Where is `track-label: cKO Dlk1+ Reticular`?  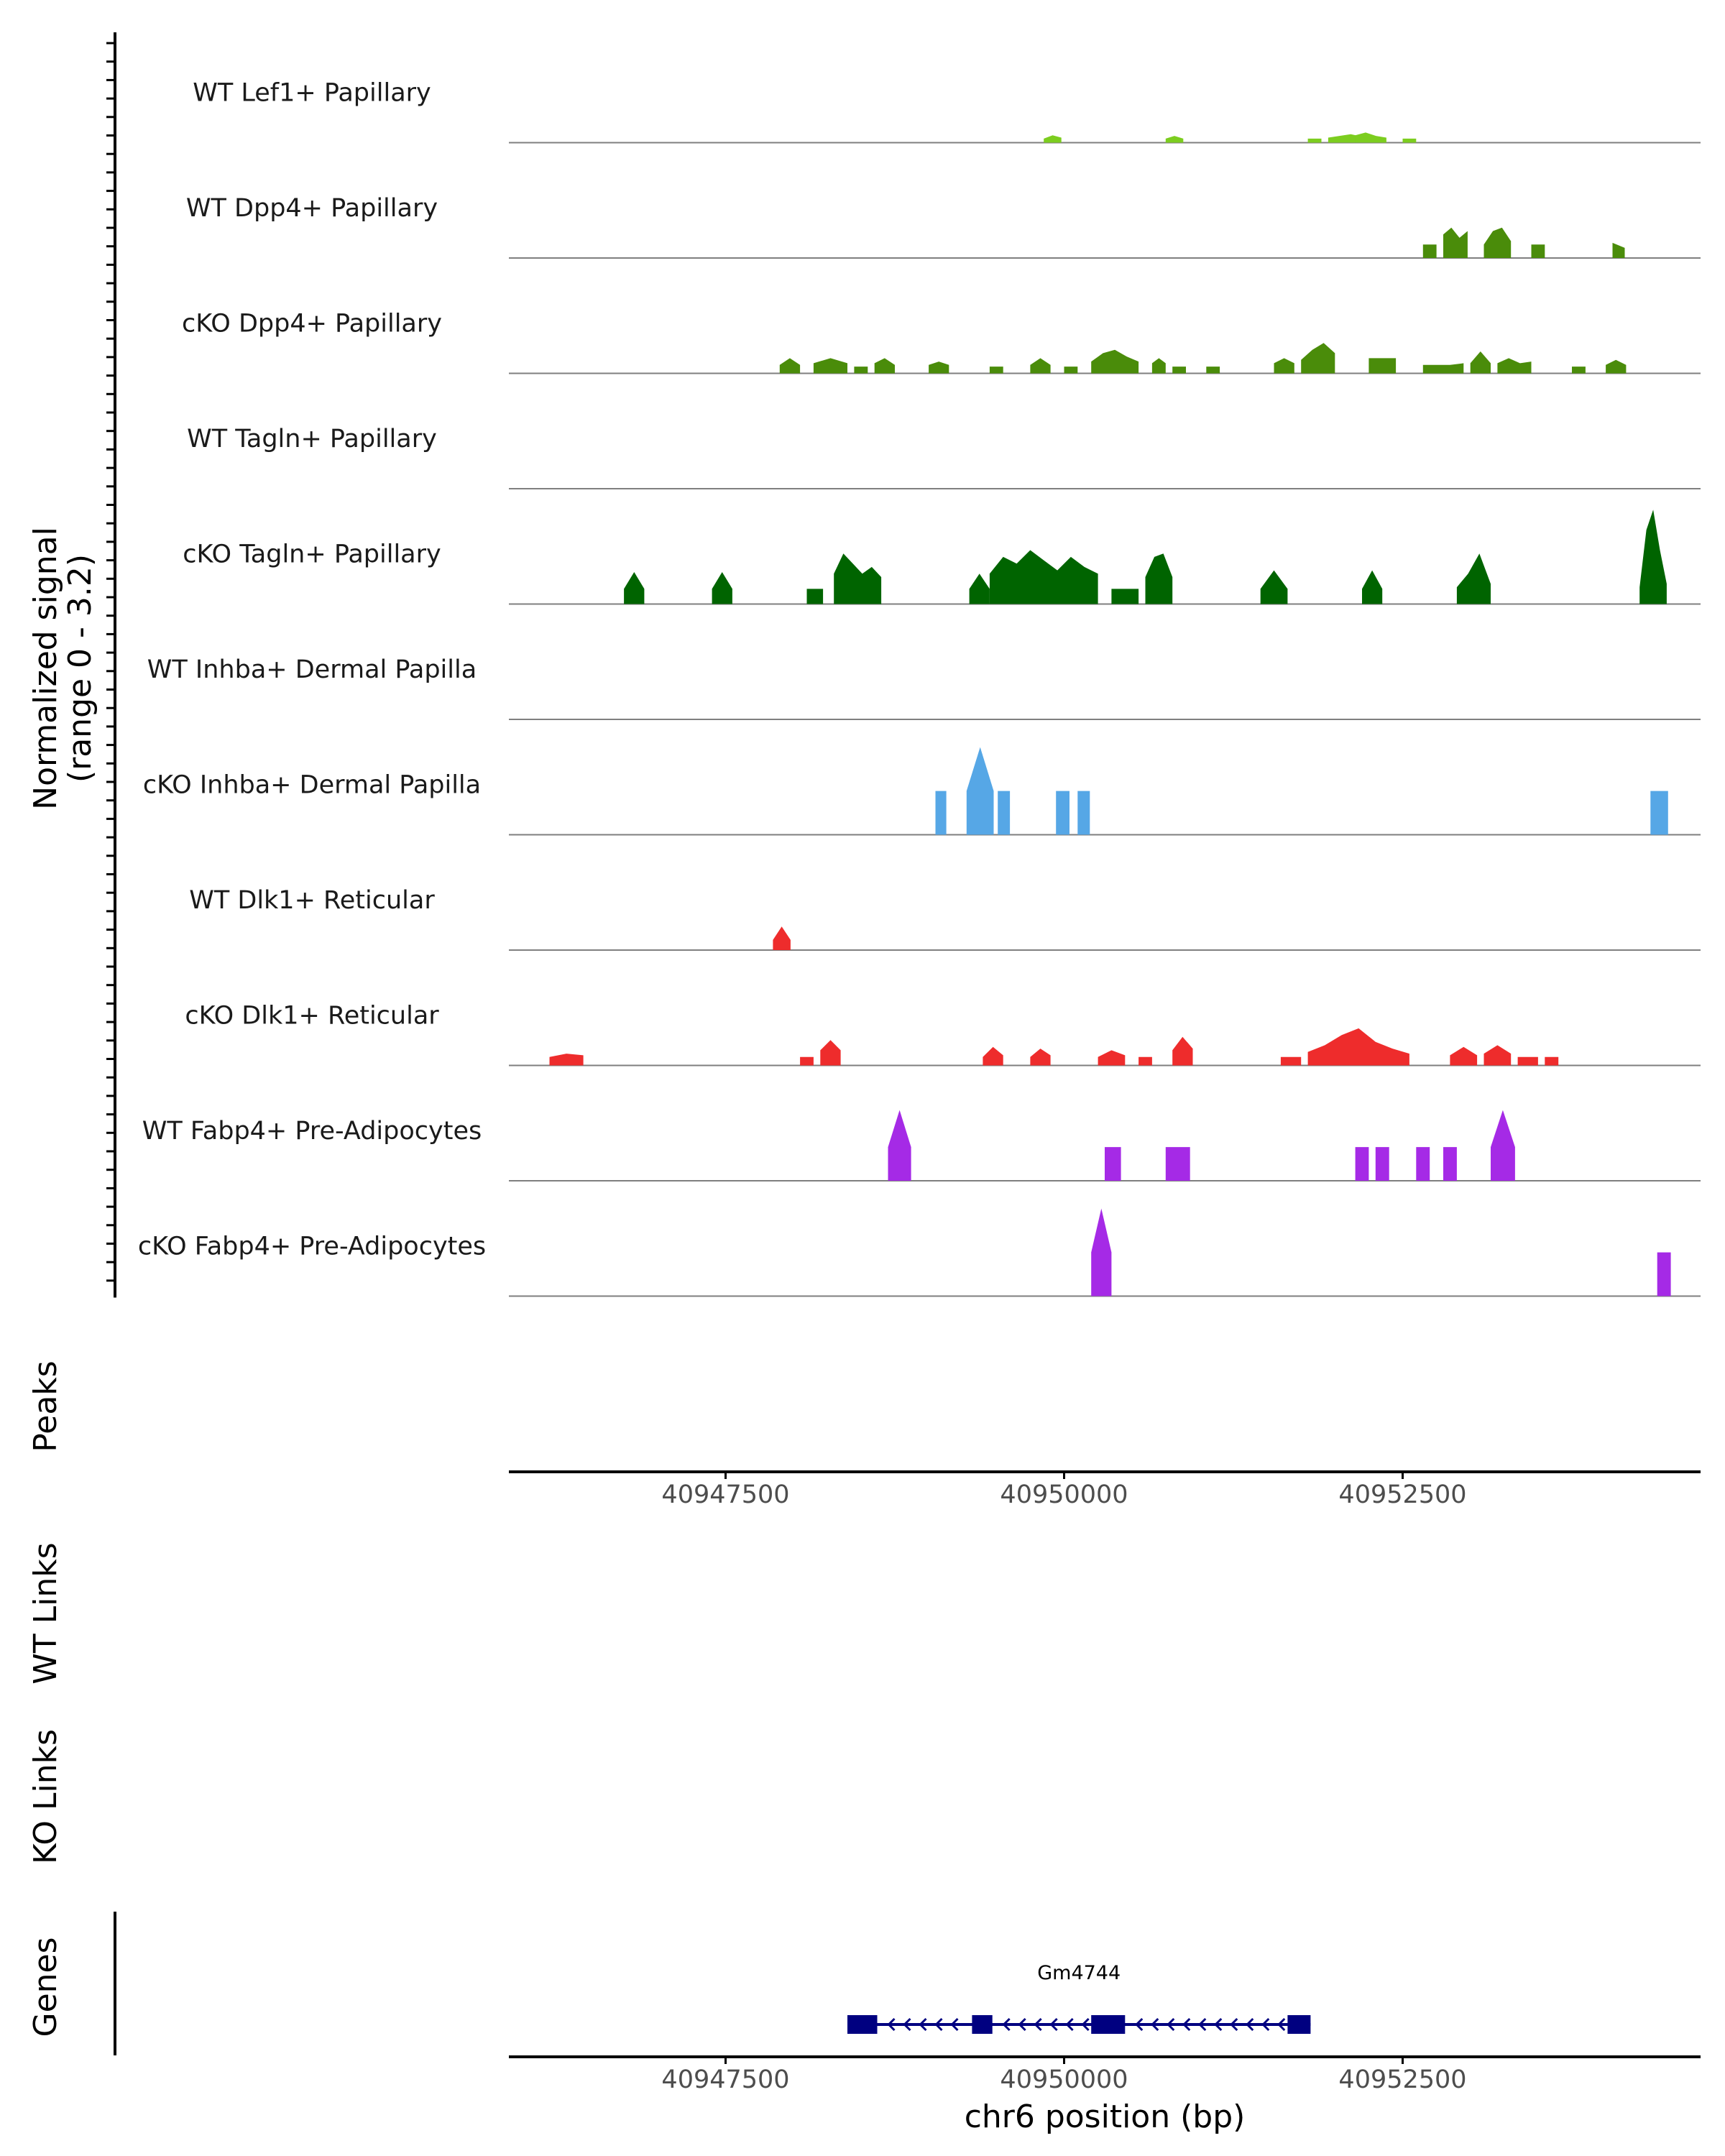
track-label: cKO Dlk1+ Reticular is located at coordinates (312, 1017).